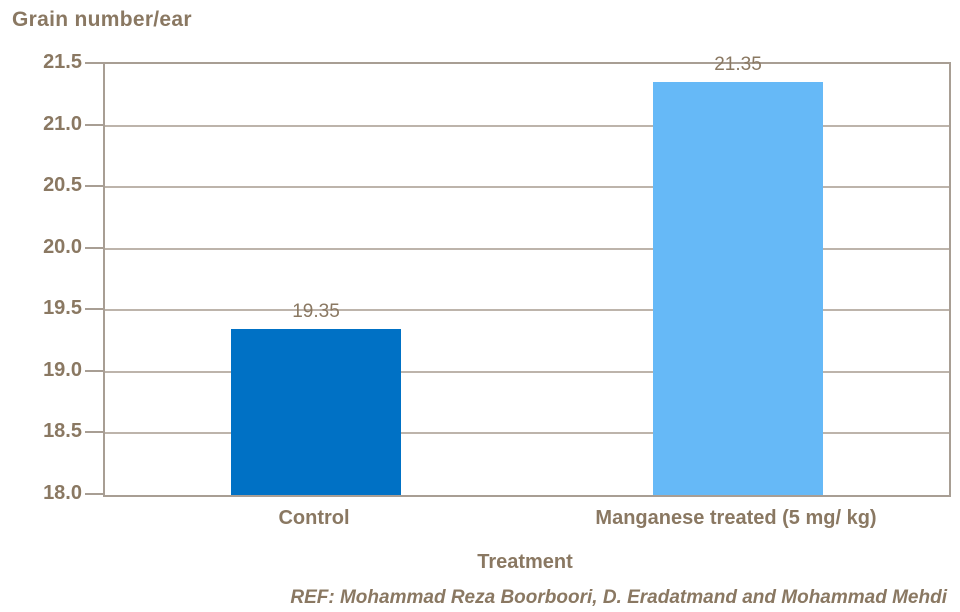 Image resolution: width=960 pixels, height=612 pixels. Describe the element at coordinates (62, 493) in the screenshot. I see `y-tick-label: 18.0` at that location.